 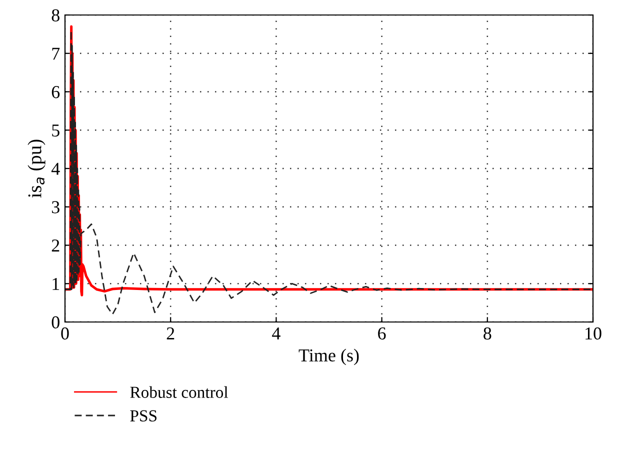 What do you see at coordinates (56, 54) in the screenshot?
I see `y-tick-label: 7` at bounding box center [56, 54].